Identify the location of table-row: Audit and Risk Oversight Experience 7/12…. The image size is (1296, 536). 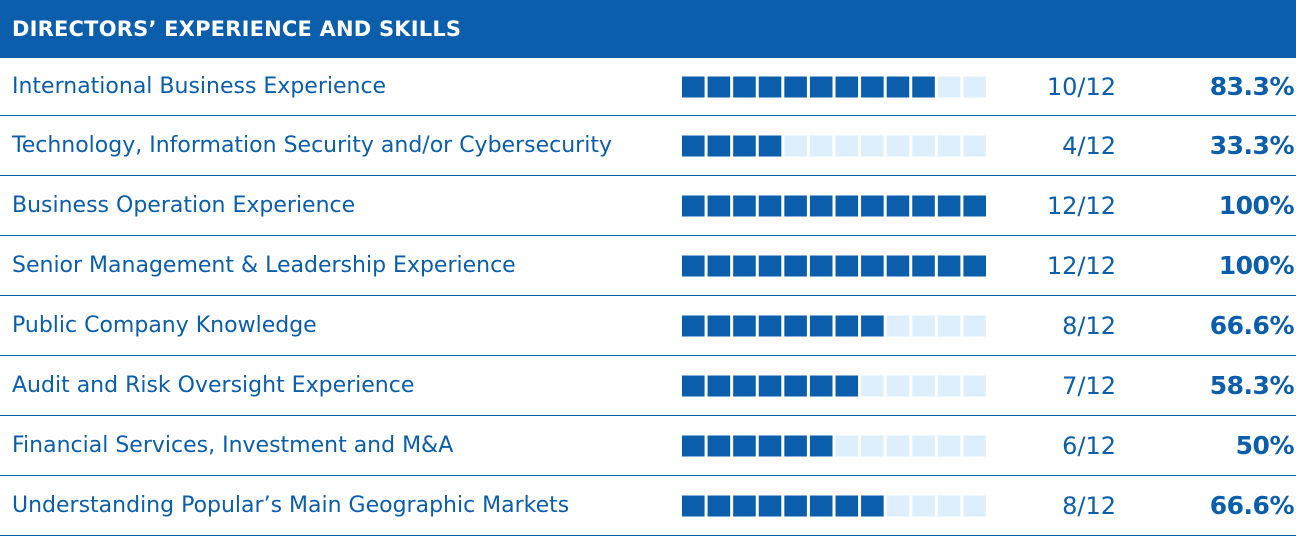
(648, 386).